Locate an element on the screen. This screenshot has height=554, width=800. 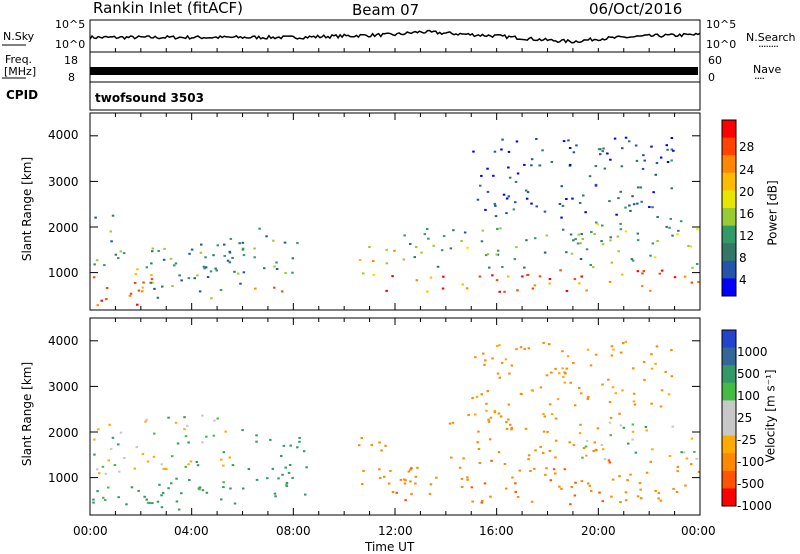
station-title: Rankin Inlet (fitACF) is located at coordinates (168, 8).